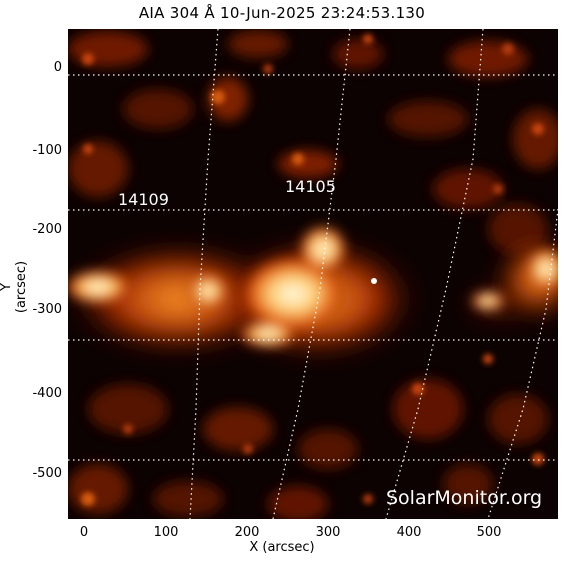  Describe the element at coordinates (247, 532) in the screenshot. I see `x-tick-label: 200` at that location.